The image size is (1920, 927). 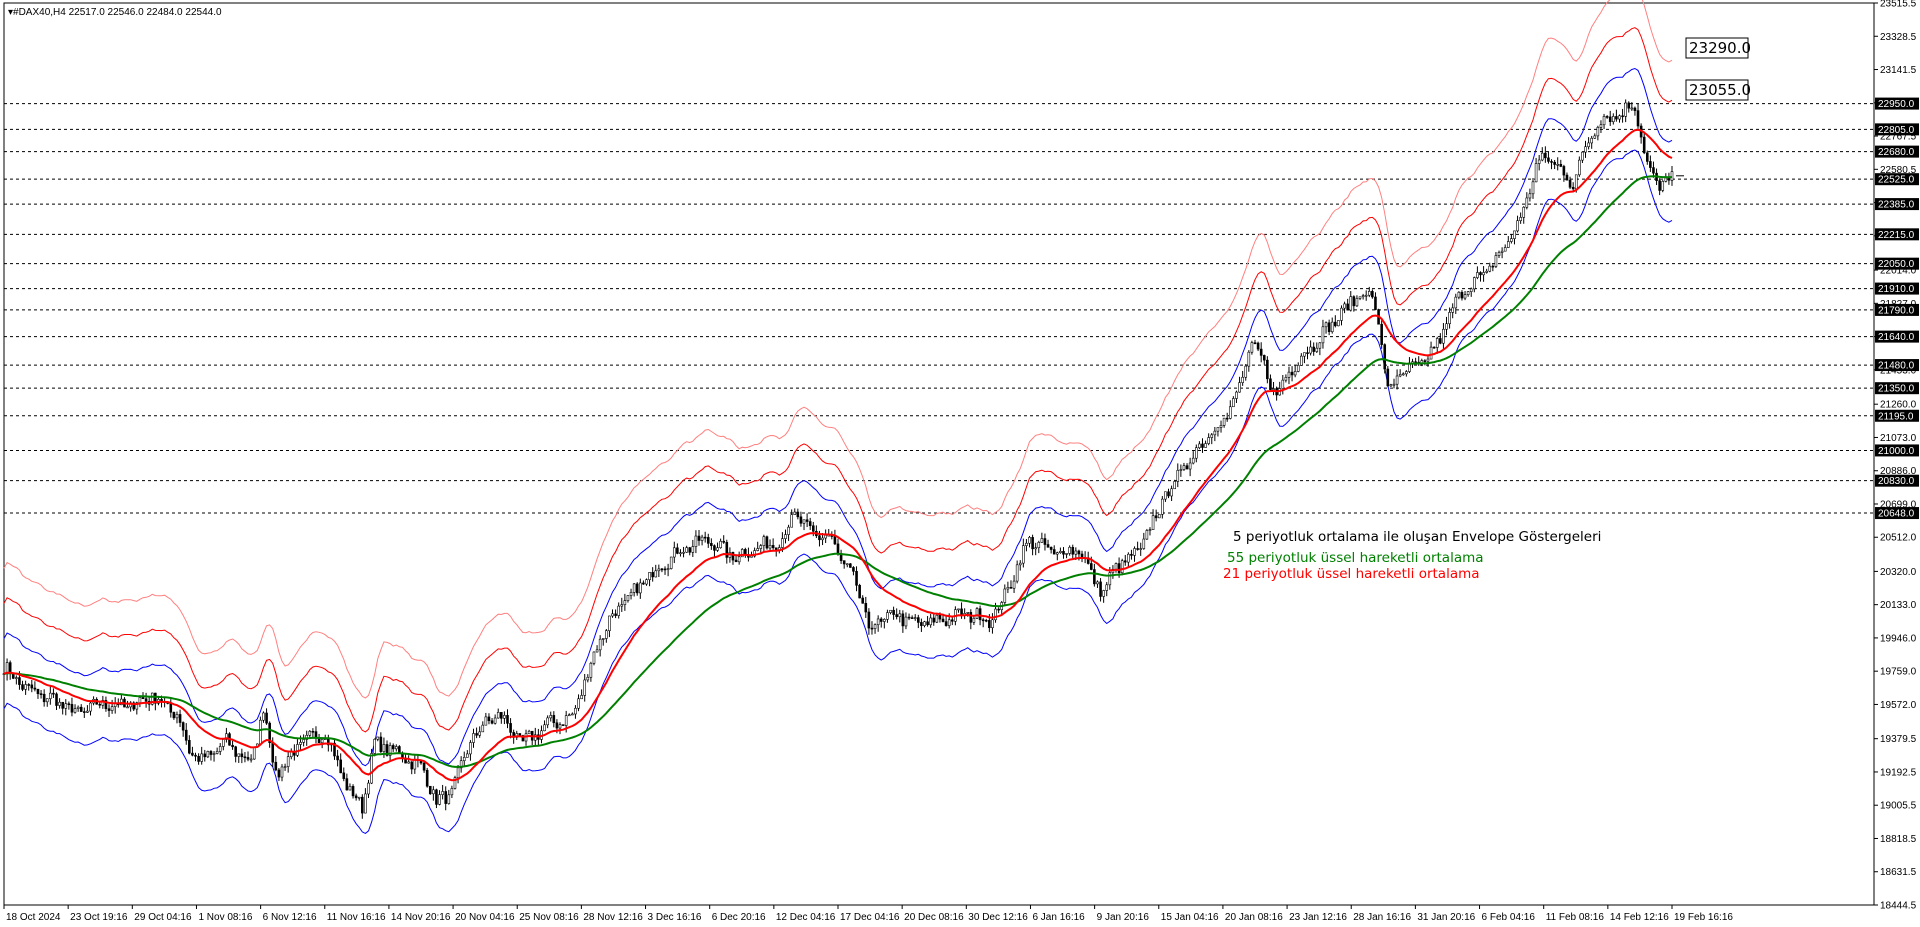 I want to click on y-tick-label: 21073.0, so click(x=1898, y=438).